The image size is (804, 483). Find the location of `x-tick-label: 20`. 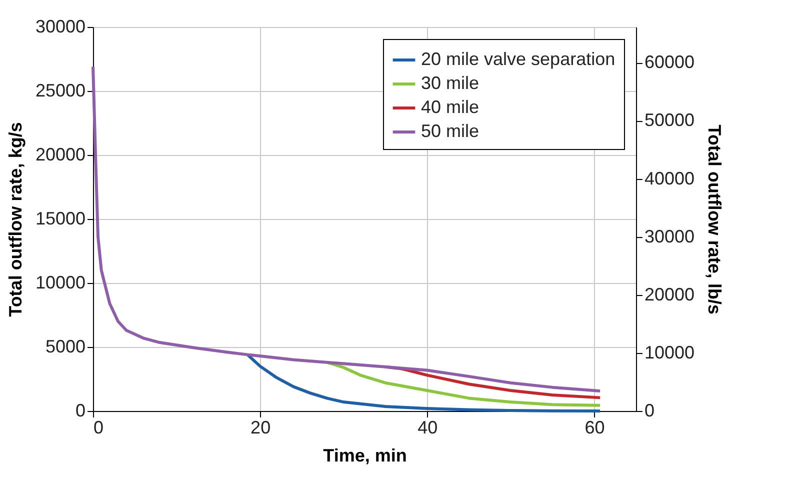

x-tick-label: 20 is located at coordinates (260, 428).